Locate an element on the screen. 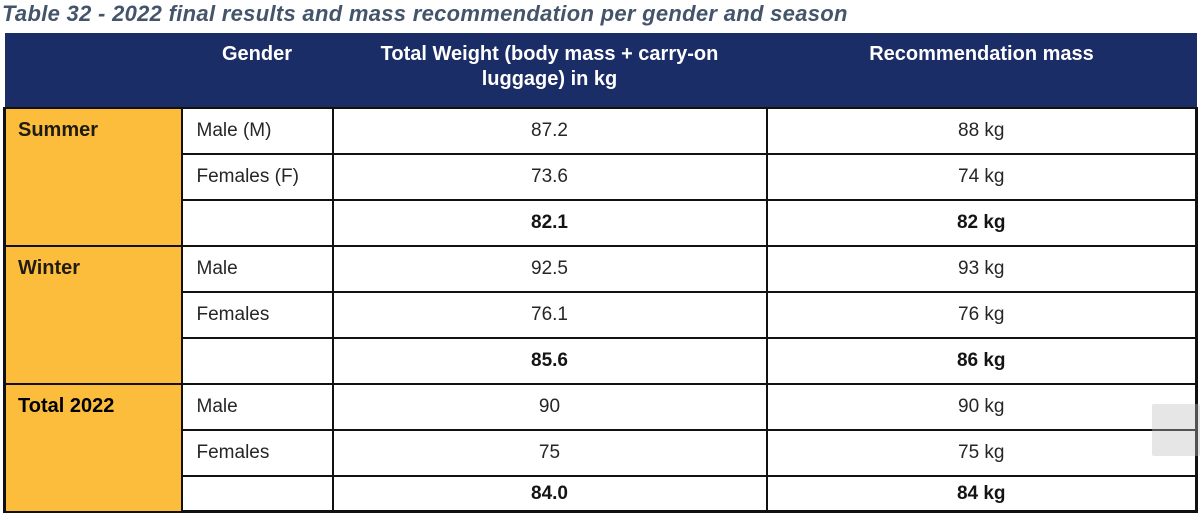 Image resolution: width=1200 pixels, height=516 pixels. table-row: Females 75 75 kg is located at coordinates (601, 453).